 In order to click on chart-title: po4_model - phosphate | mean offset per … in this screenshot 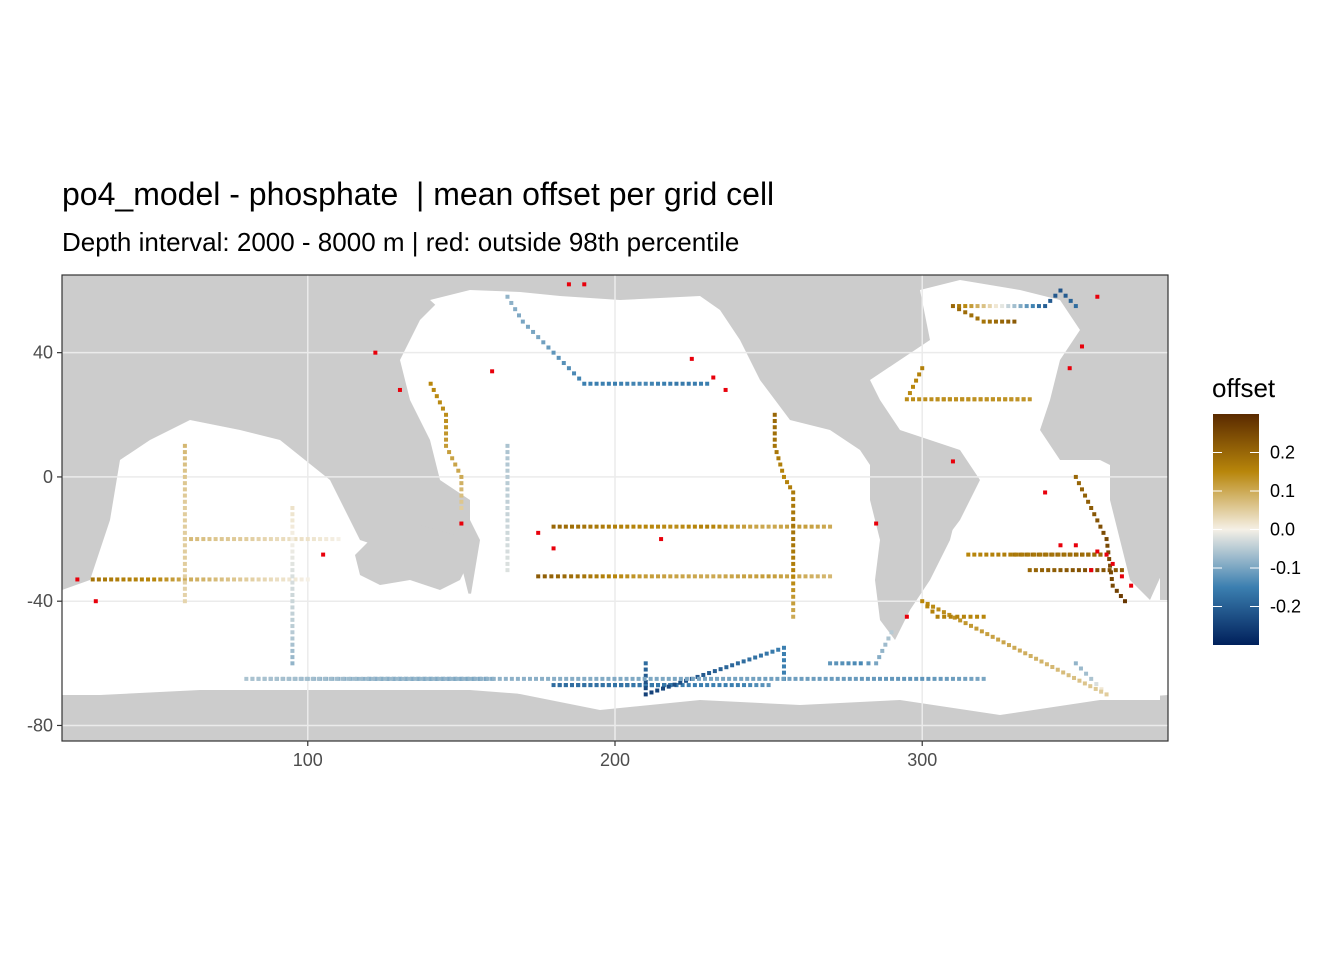, I will do `click(418, 194)`.